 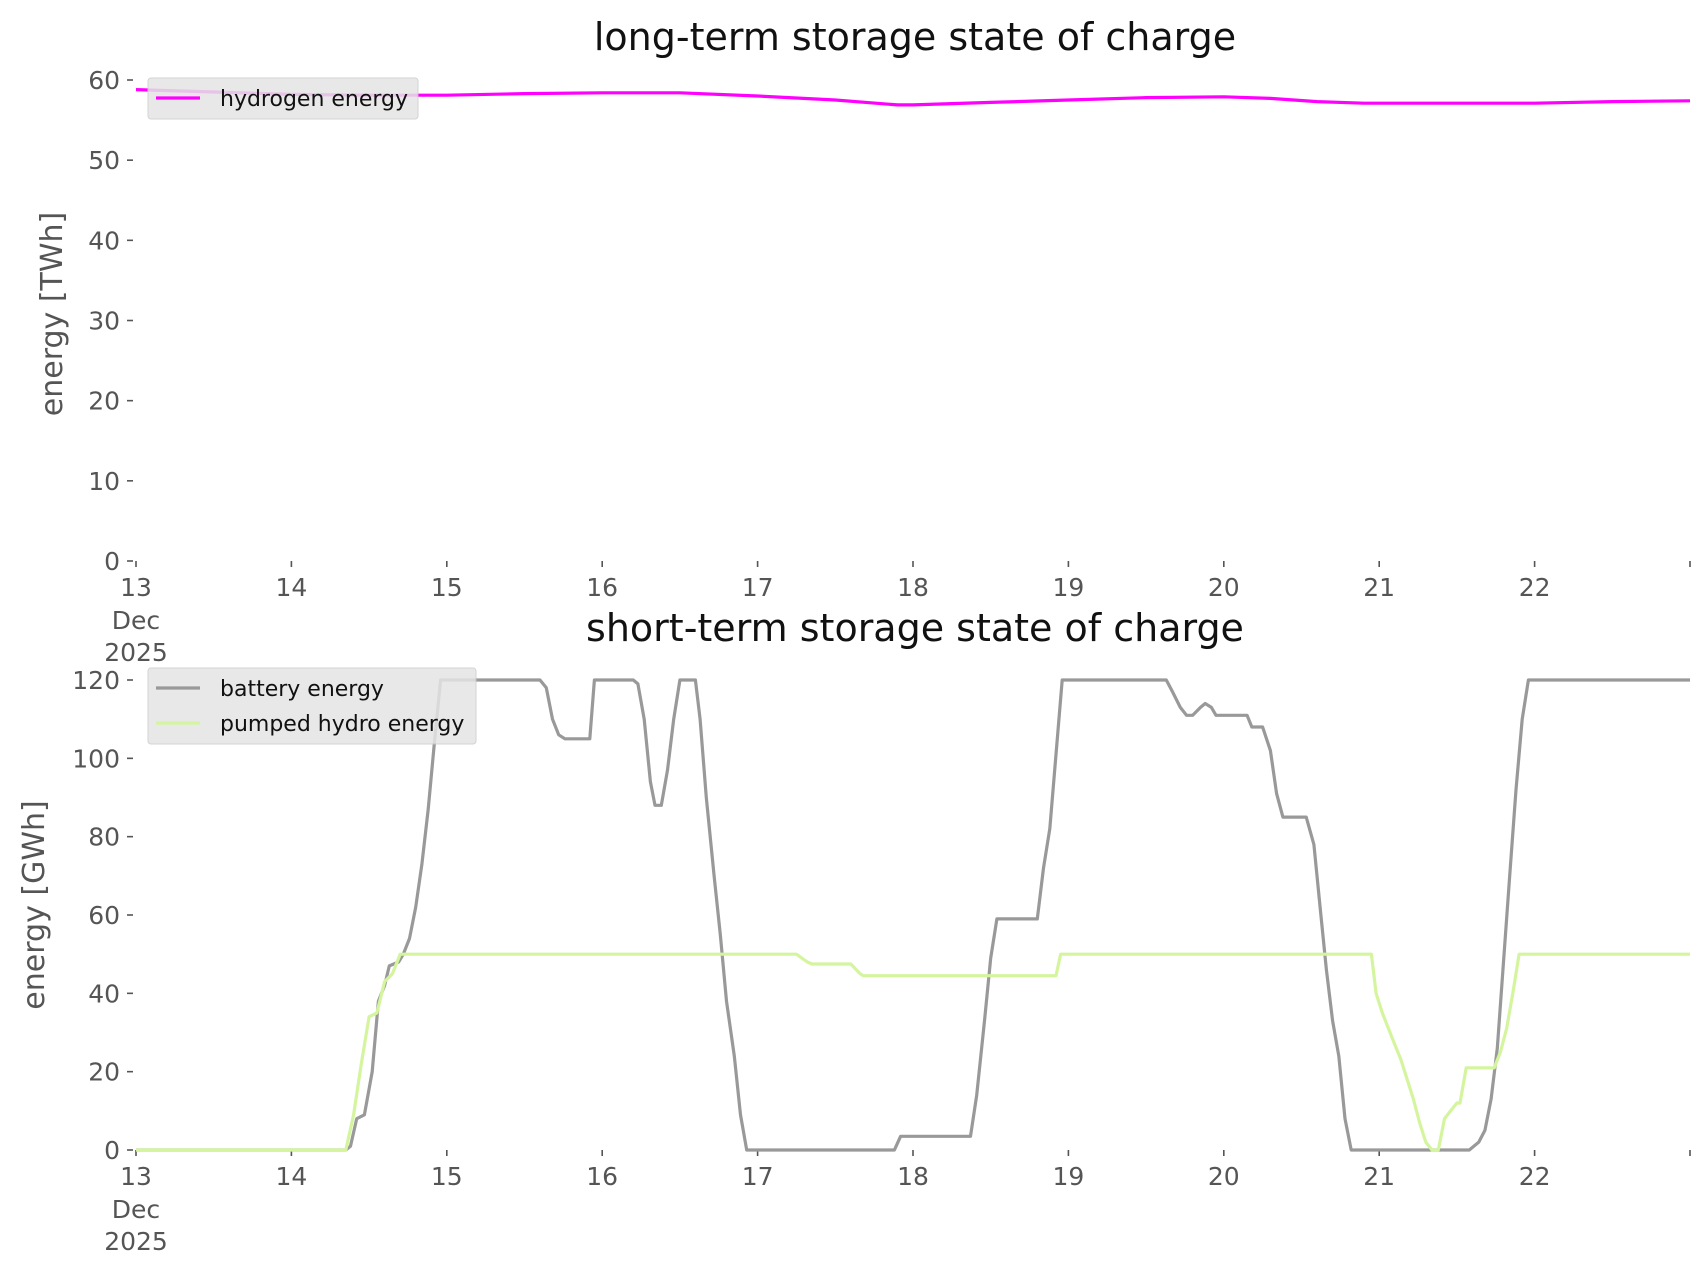 I want to click on y-axis-label: energy [TWh], so click(x=52, y=314).